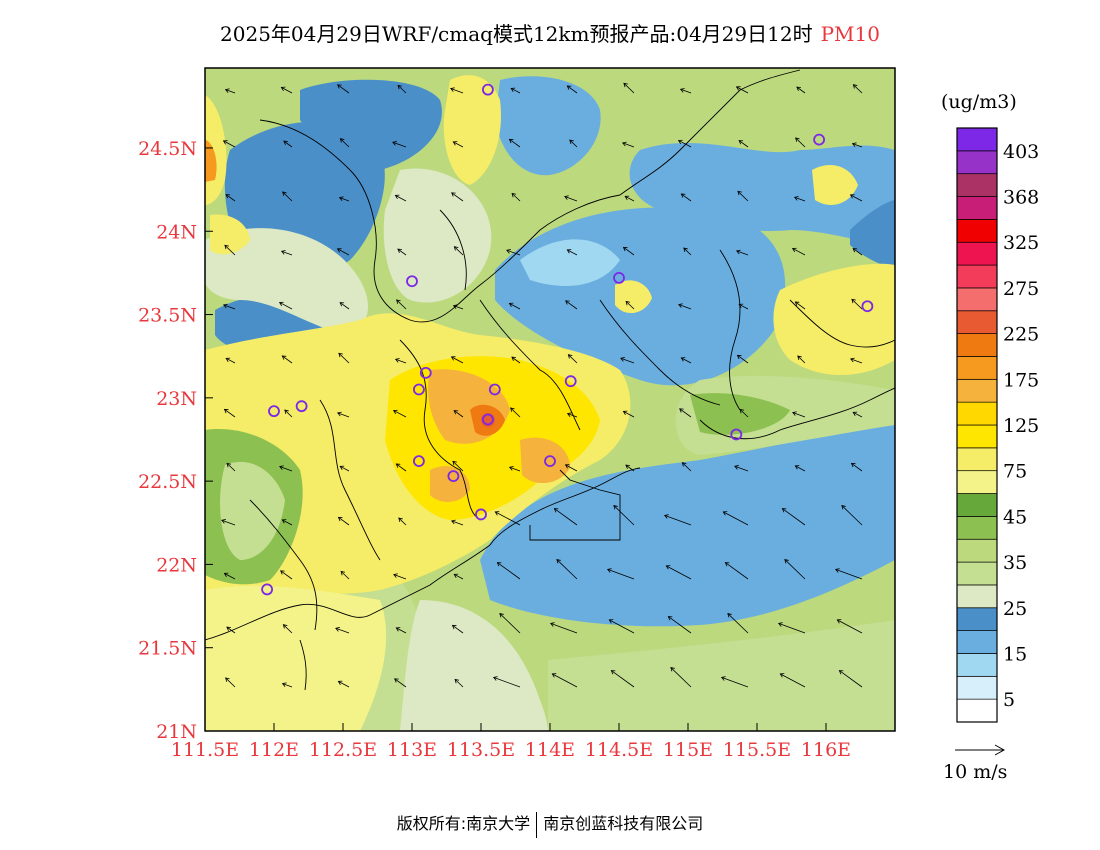  What do you see at coordinates (850, 34) in the screenshot?
I see `pollutant-label: PM10` at bounding box center [850, 34].